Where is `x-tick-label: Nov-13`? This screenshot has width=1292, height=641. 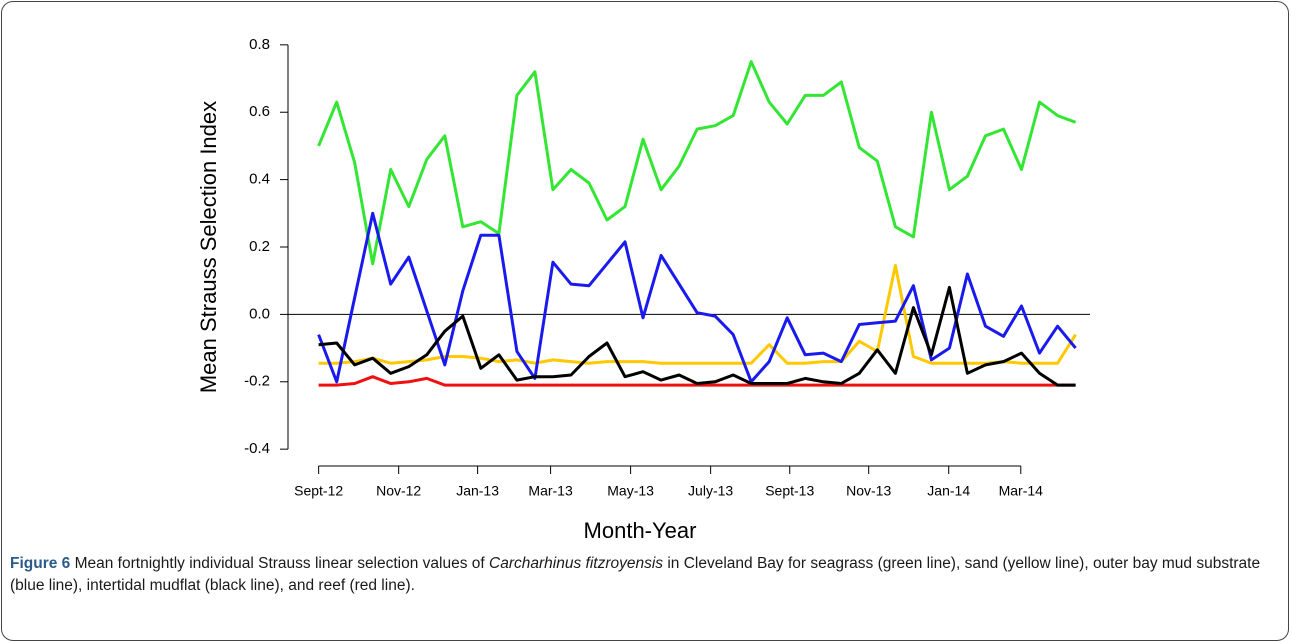 x-tick-label: Nov-13 is located at coordinates (868, 491).